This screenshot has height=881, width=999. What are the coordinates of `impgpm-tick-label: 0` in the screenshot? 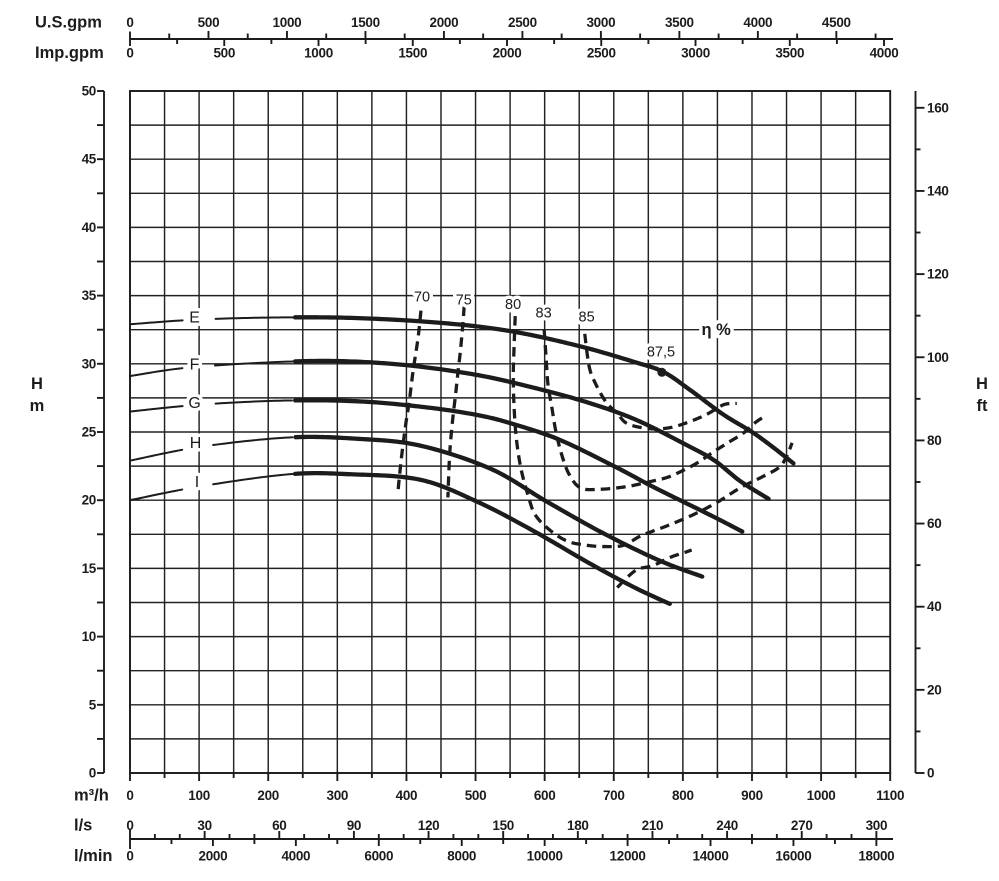 It's located at (129, 53).